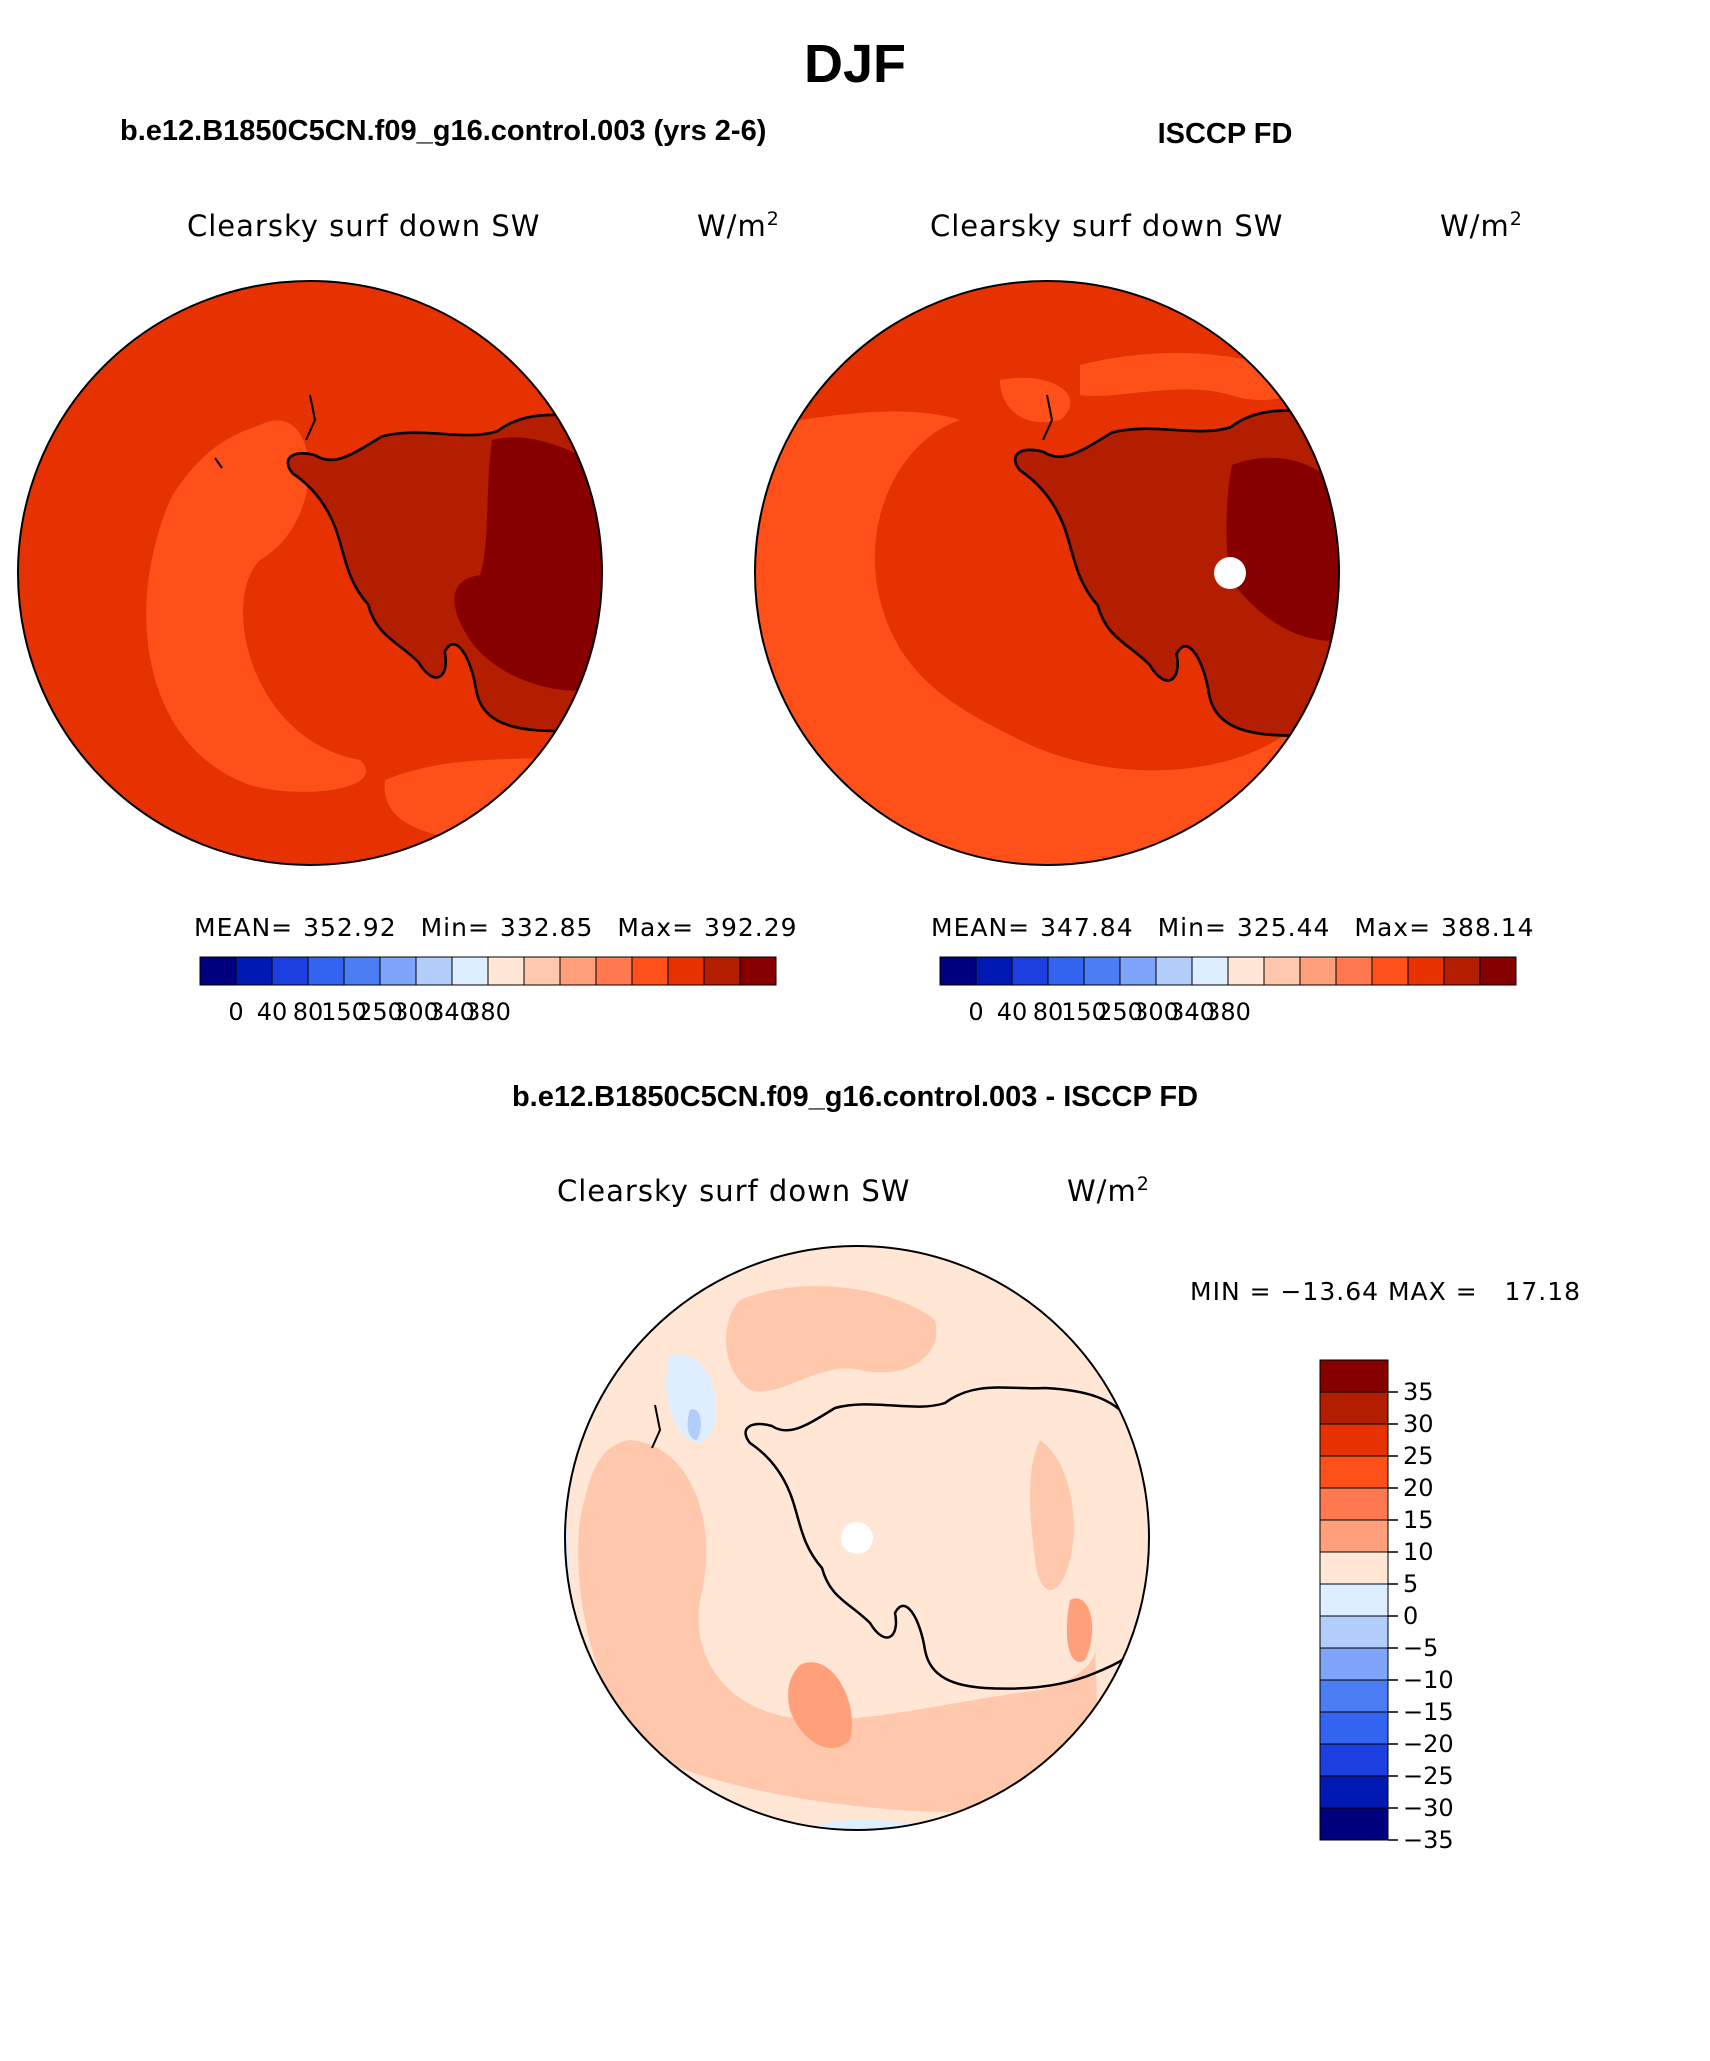  What do you see at coordinates (1228, 1012) in the screenshot?
I see `obs-colorbar-tick-label: 380` at bounding box center [1228, 1012].